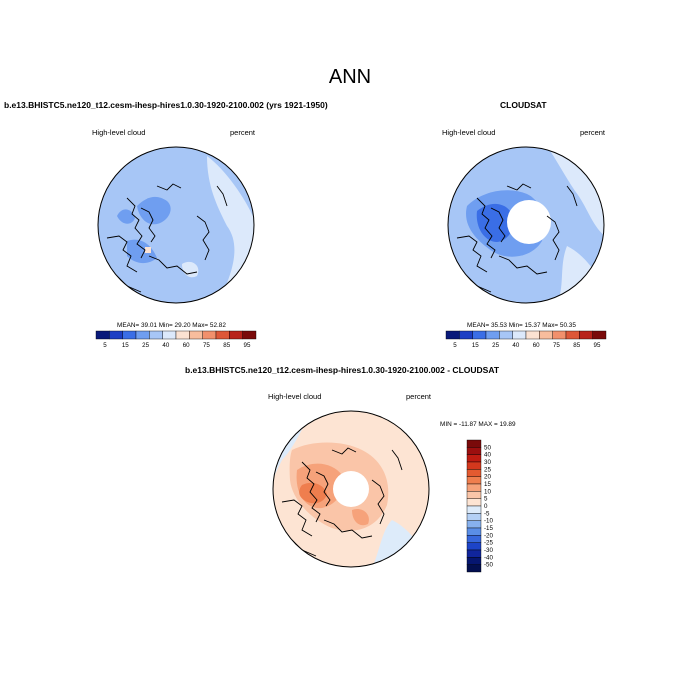  Describe the element at coordinates (593, 132) in the screenshot. I see `panel-2-units-label: percent` at that location.